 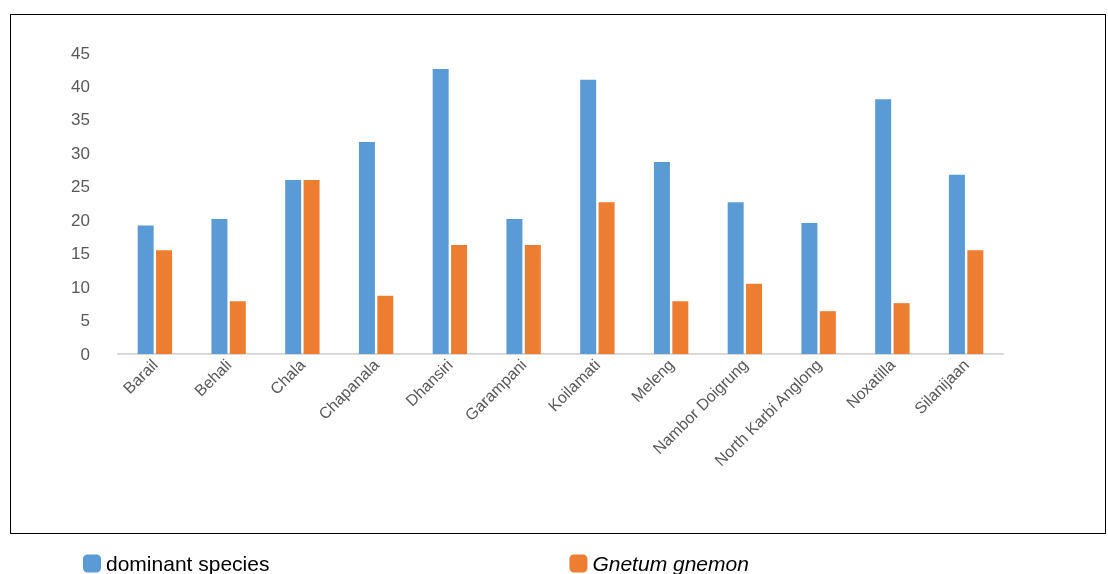 I want to click on y-tick-label: 30, so click(x=80, y=153).